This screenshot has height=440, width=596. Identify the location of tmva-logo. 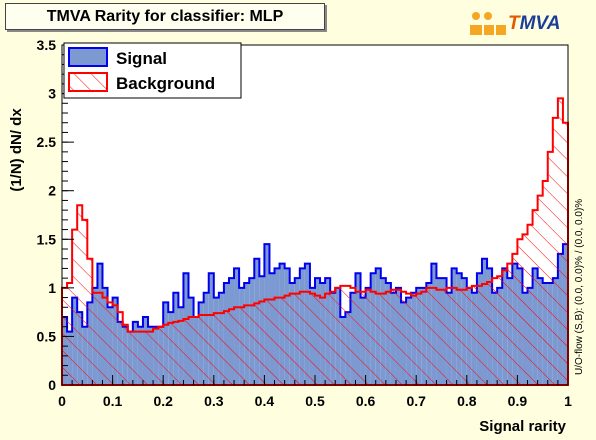
(520, 25).